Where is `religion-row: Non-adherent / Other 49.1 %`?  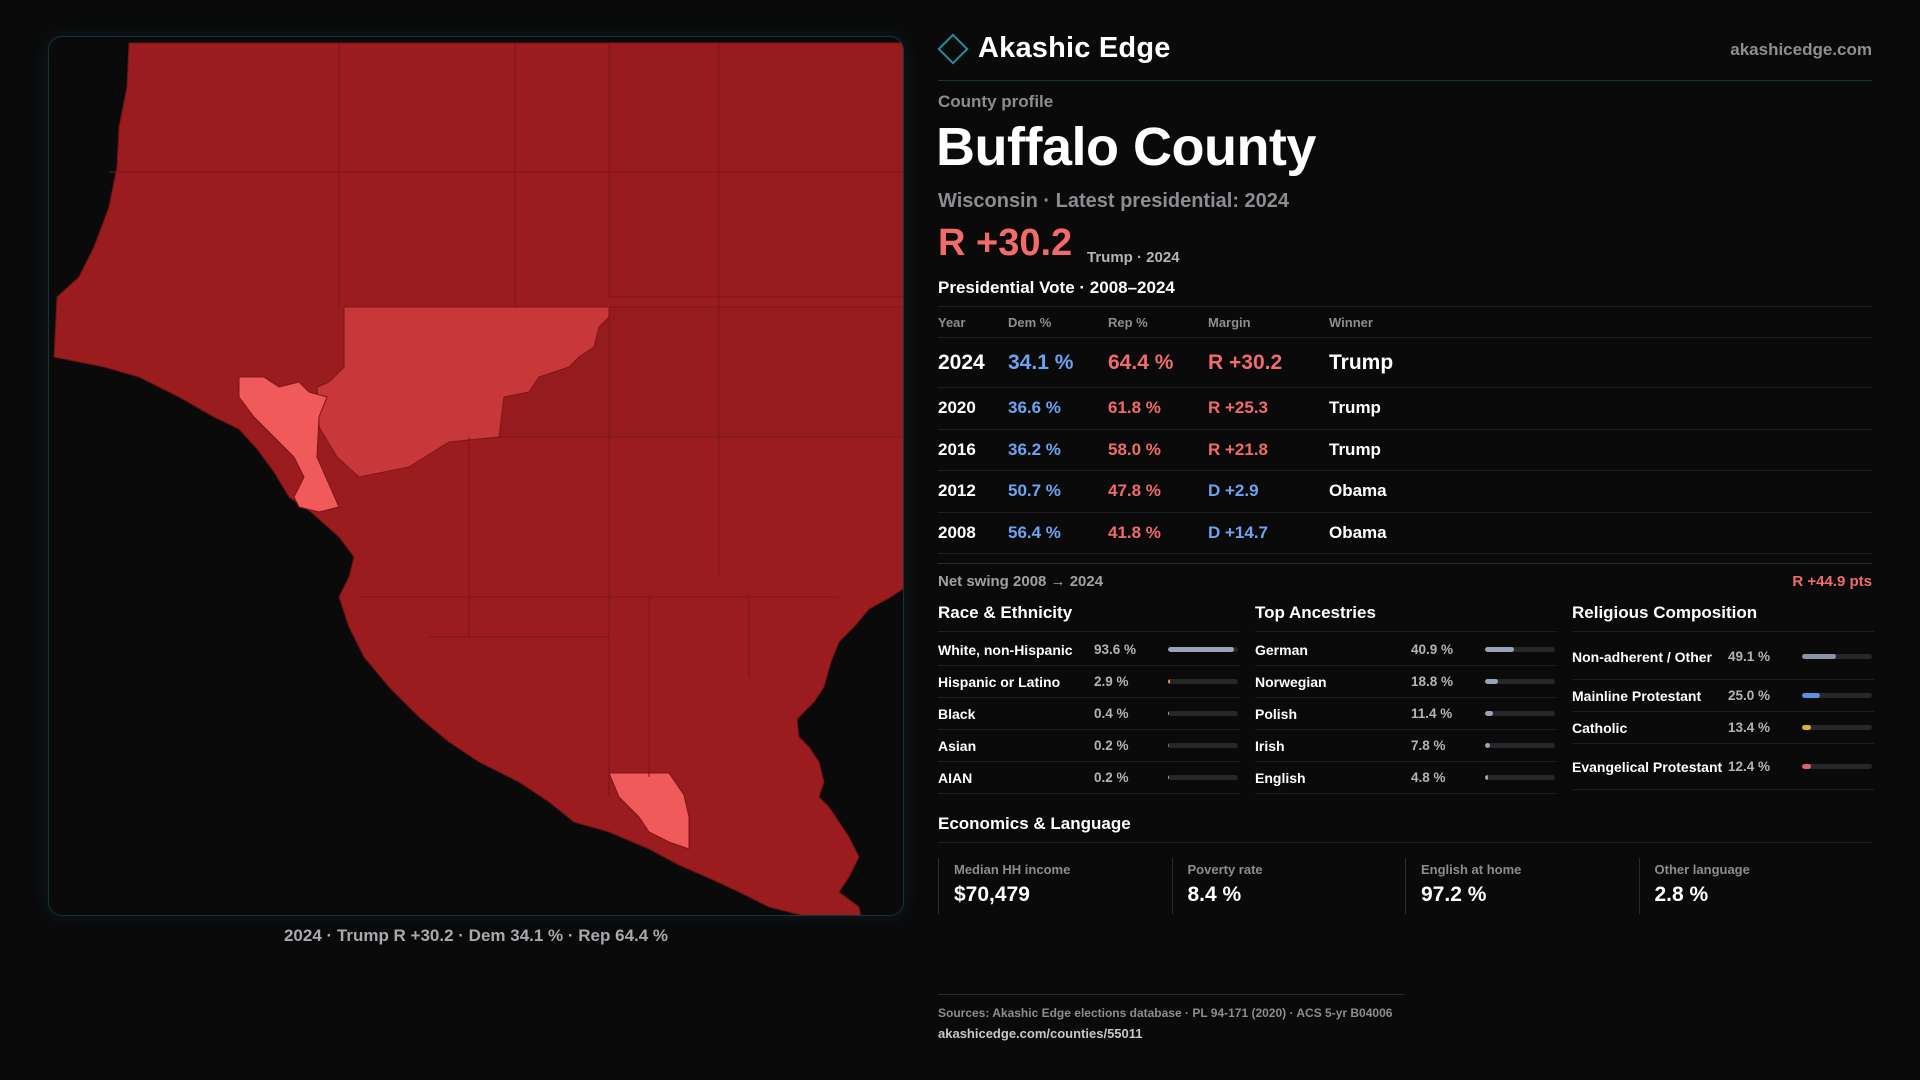 religion-row: Non-adherent / Other 49.1 % is located at coordinates (1723, 657).